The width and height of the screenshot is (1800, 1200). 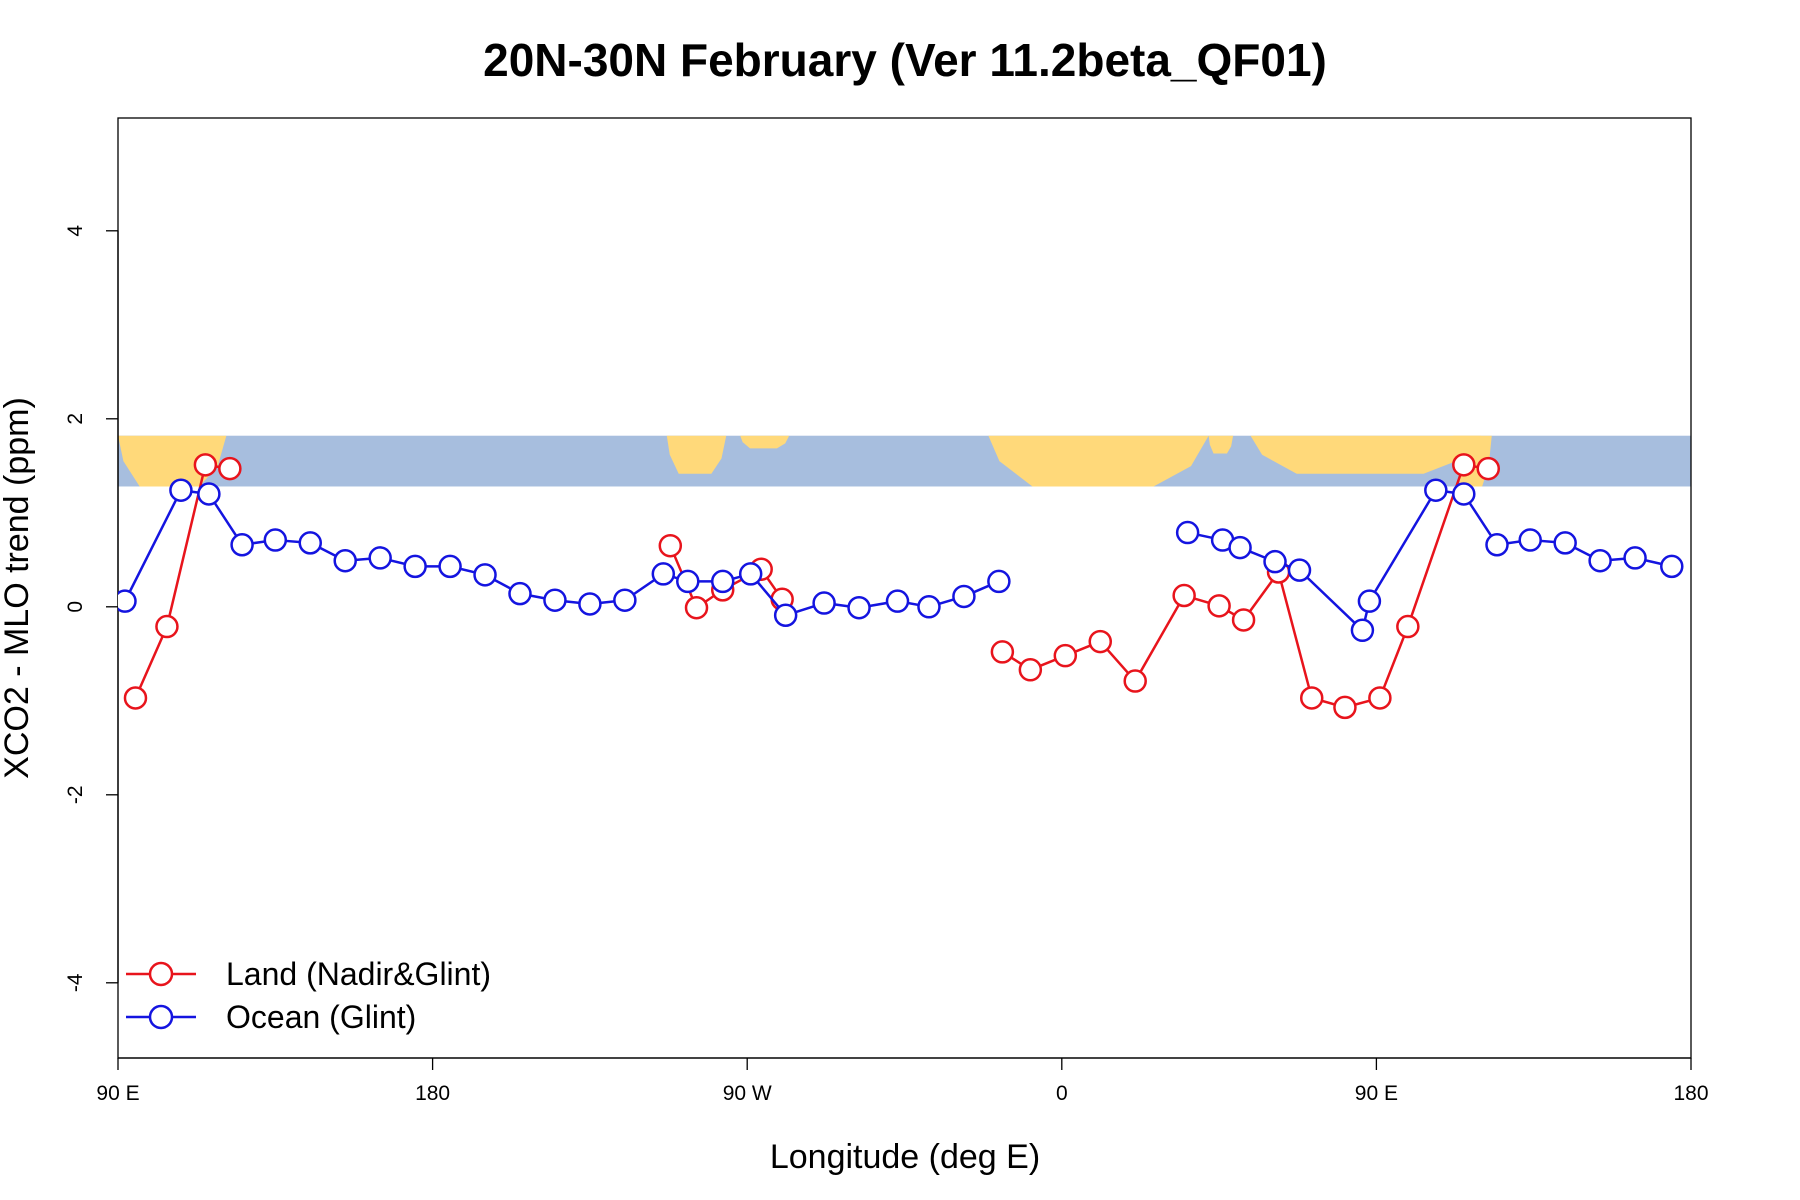 What do you see at coordinates (905, 60) in the screenshot?
I see `chart-title: 20N-30N February (Ver 11.2beta_QF01)` at bounding box center [905, 60].